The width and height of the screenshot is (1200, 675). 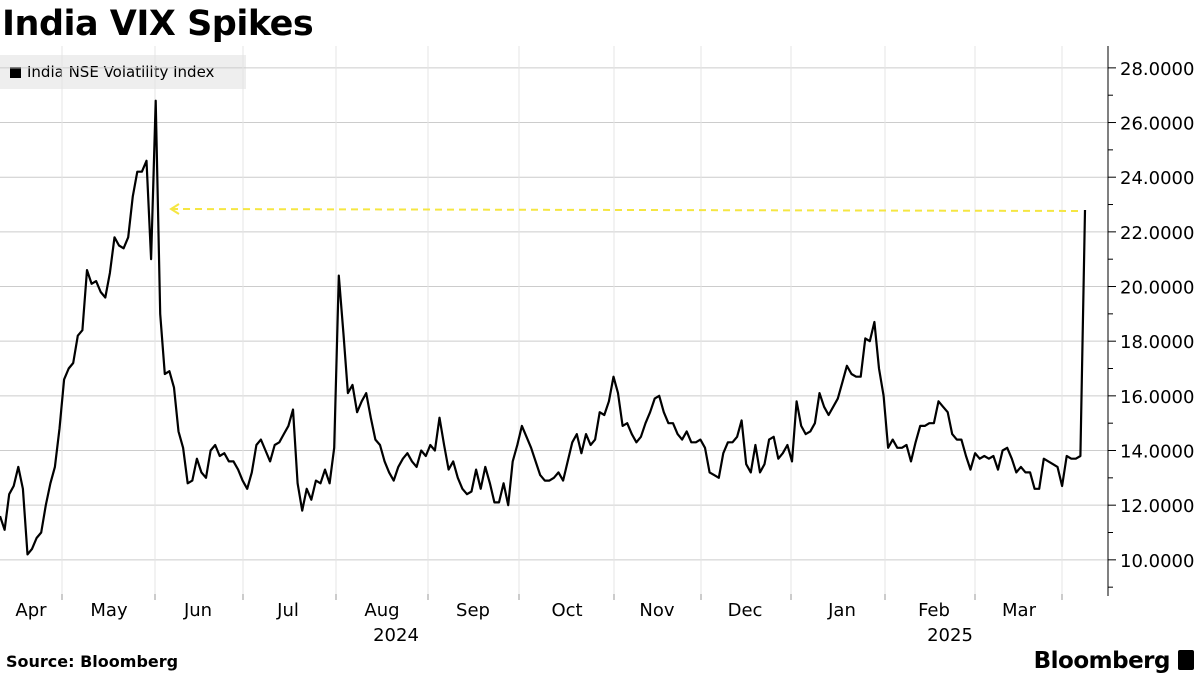 What do you see at coordinates (287, 610) in the screenshot?
I see `x-tick-label: Jul` at bounding box center [287, 610].